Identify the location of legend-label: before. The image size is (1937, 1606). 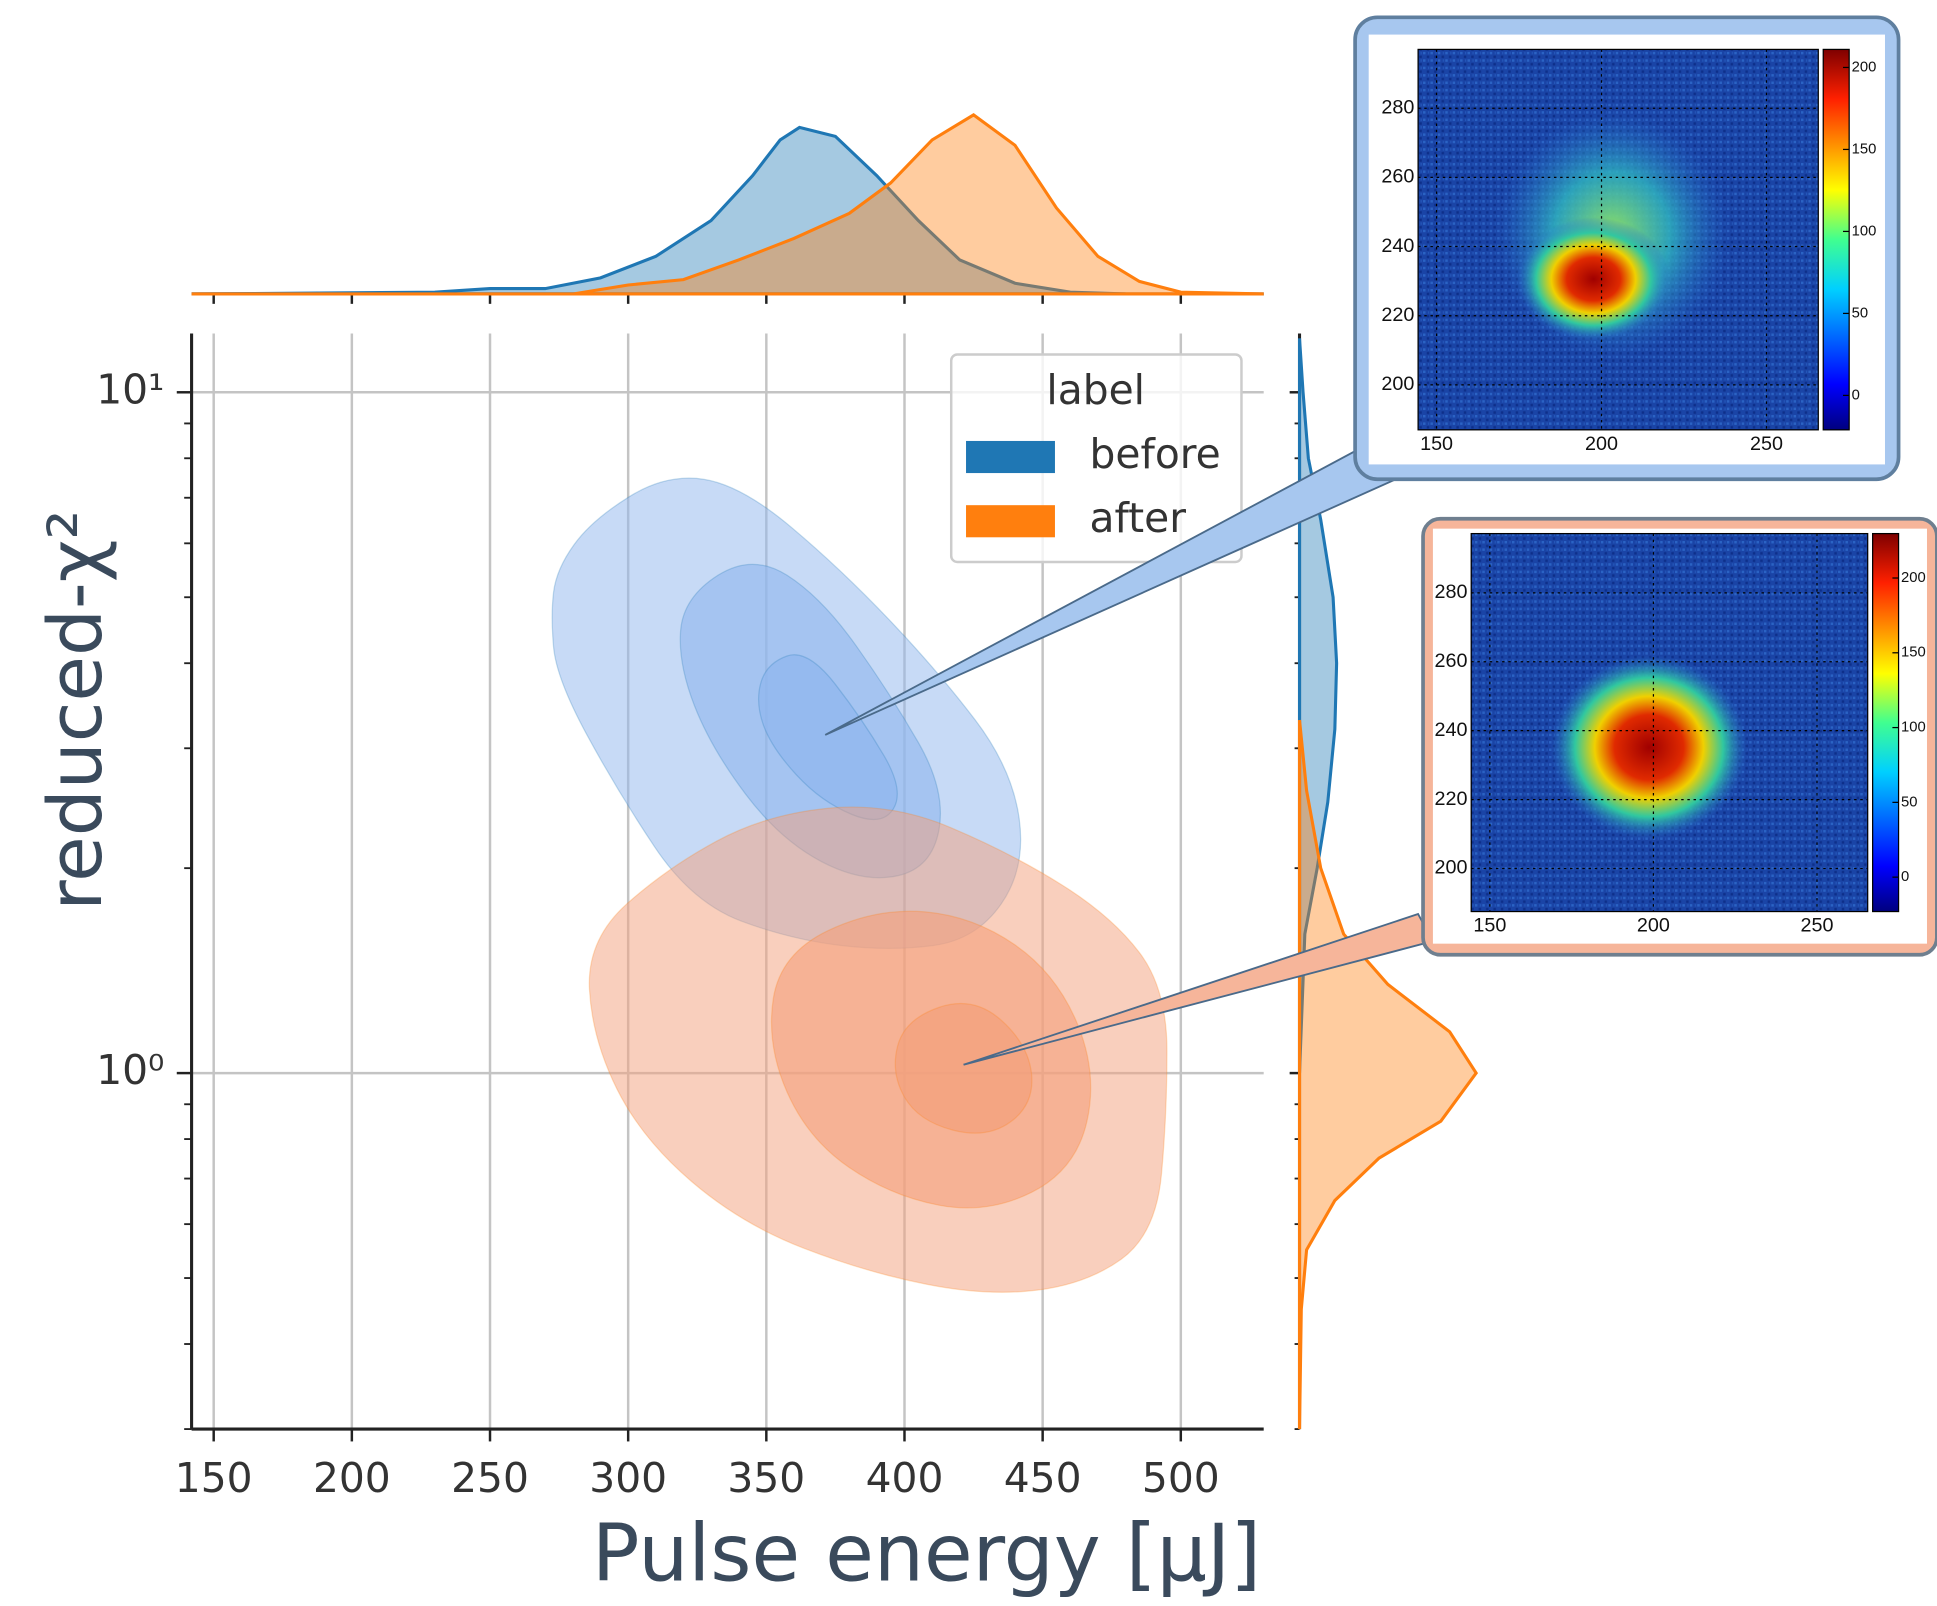
(1155, 454).